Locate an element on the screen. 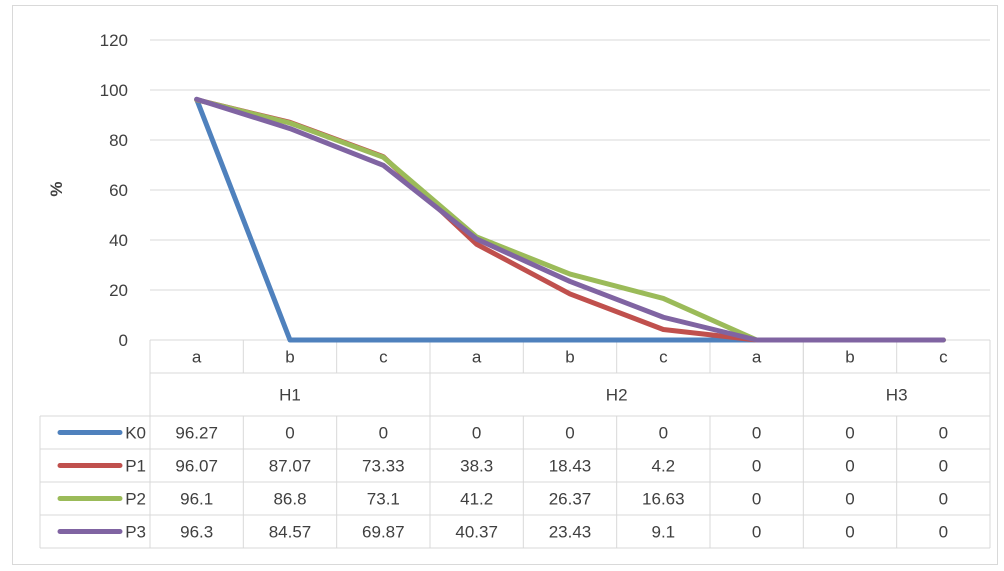 This screenshot has height=571, width=1004. y-axis-label: % is located at coordinates (56, 188).